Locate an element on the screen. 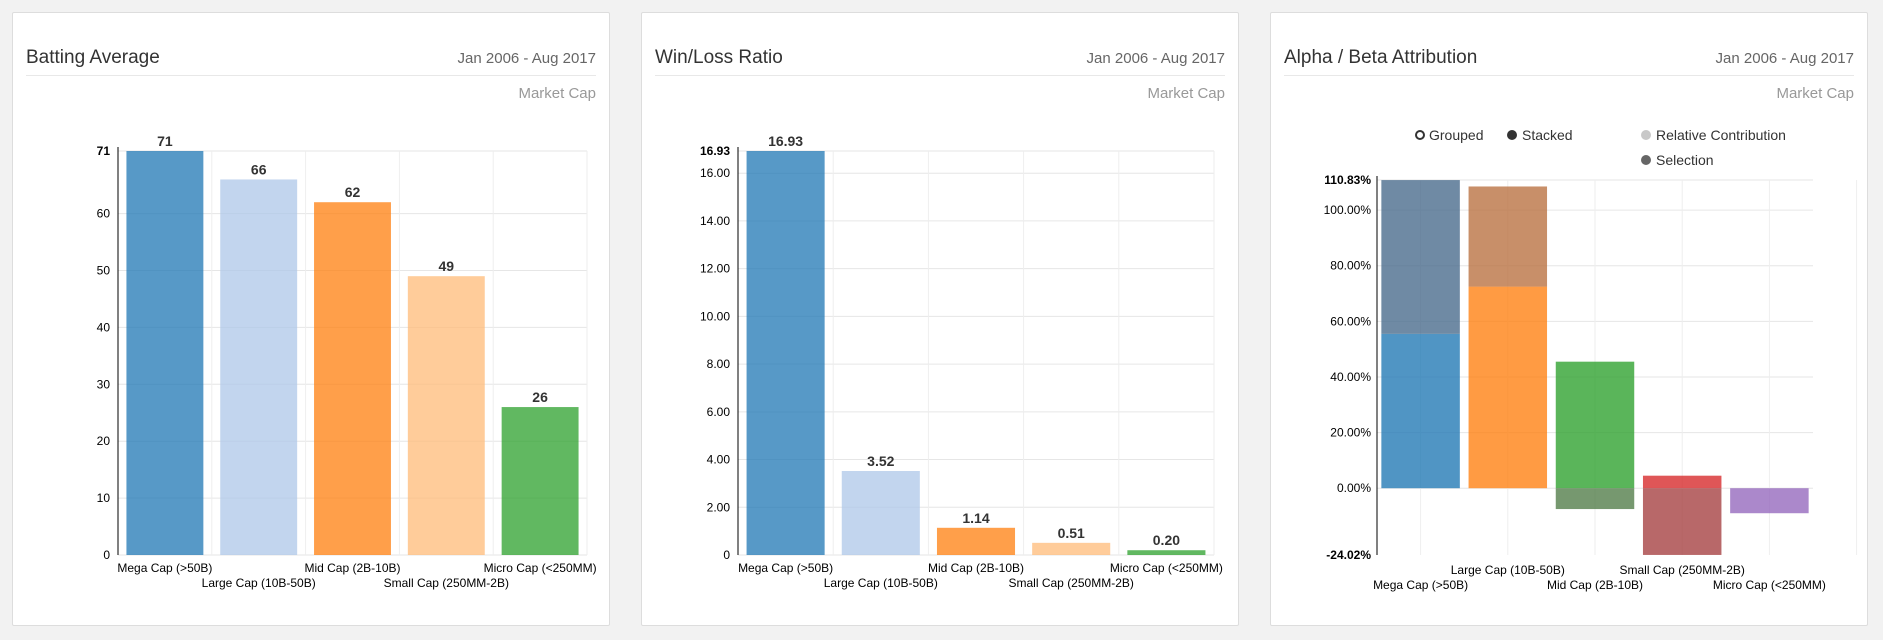 This screenshot has height=640, width=1883. data-label: 66 is located at coordinates (259, 169).